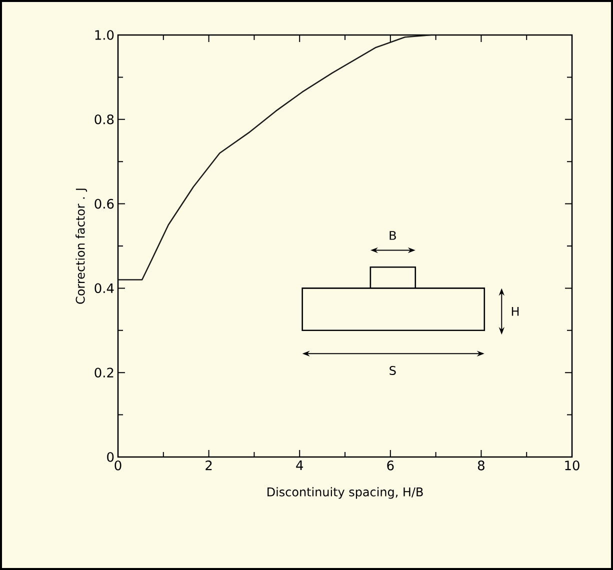 This screenshot has height=570, width=613. Describe the element at coordinates (82, 246) in the screenshot. I see `y-axis-title: Correction factor . J` at that location.